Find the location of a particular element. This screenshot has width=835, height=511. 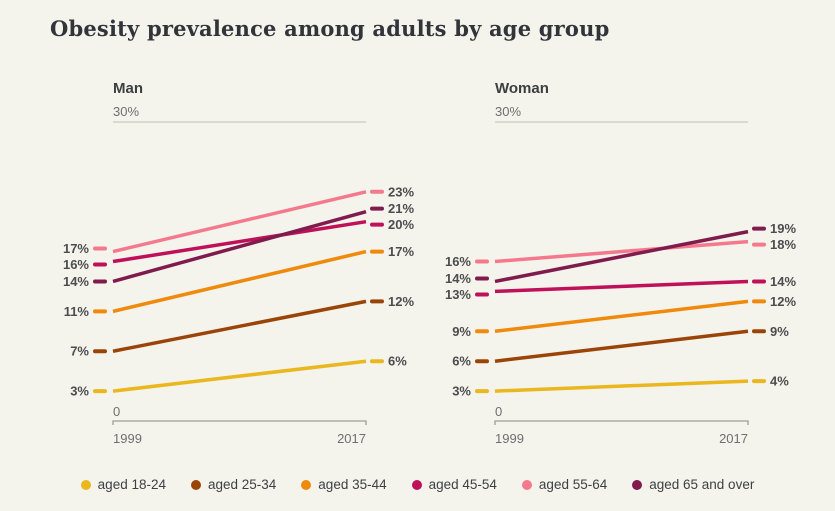

end-value-label-aged-45-54: 20% is located at coordinates (401, 224).